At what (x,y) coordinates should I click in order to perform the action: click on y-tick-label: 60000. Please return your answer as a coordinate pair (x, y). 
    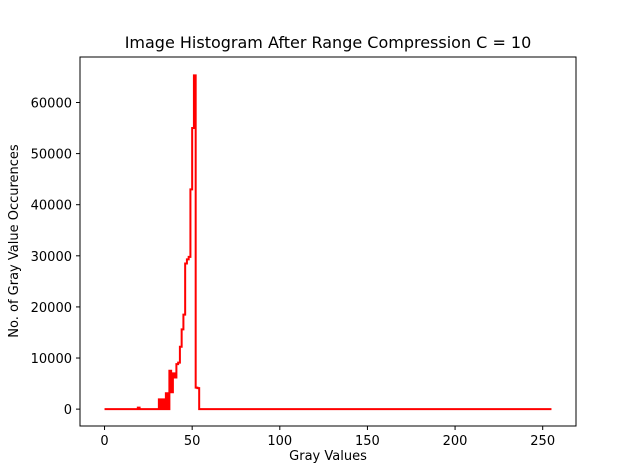
    Looking at the image, I should click on (51, 103).